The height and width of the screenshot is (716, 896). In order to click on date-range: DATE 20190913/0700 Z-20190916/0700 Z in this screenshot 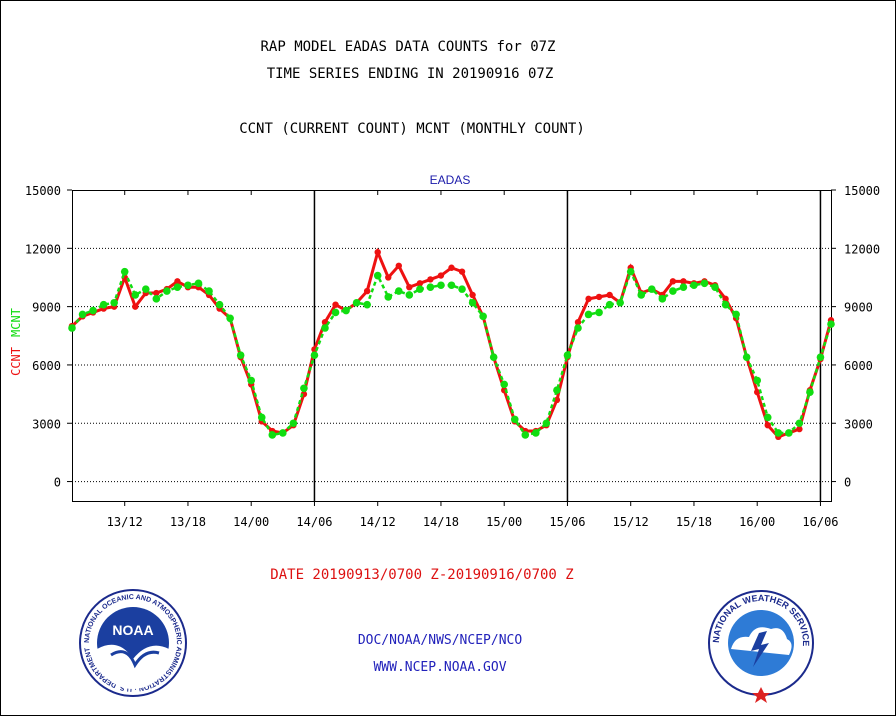, I will do `click(421, 575)`.